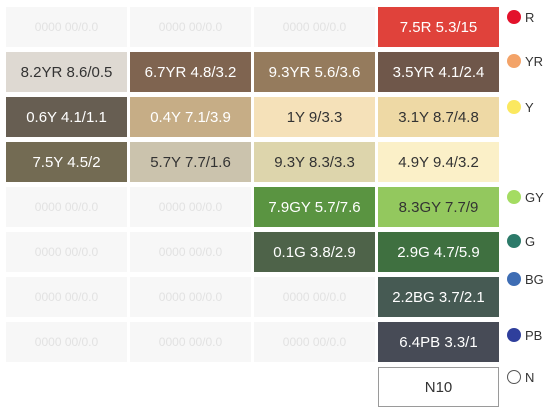  What do you see at coordinates (438, 207) in the screenshot?
I see `color-swatch: 8.3GY 7.7/9` at bounding box center [438, 207].